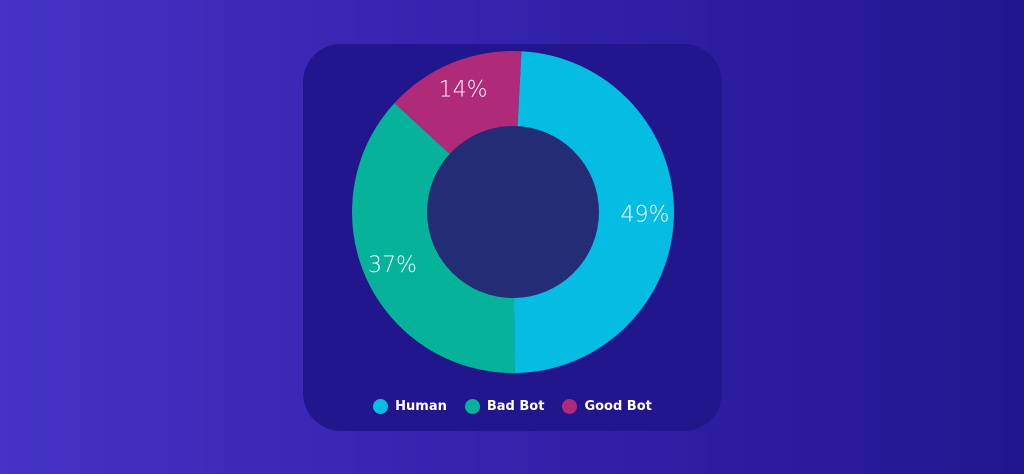 This screenshot has height=474, width=1024. What do you see at coordinates (381, 406) in the screenshot?
I see `legend-dot-human` at bounding box center [381, 406].